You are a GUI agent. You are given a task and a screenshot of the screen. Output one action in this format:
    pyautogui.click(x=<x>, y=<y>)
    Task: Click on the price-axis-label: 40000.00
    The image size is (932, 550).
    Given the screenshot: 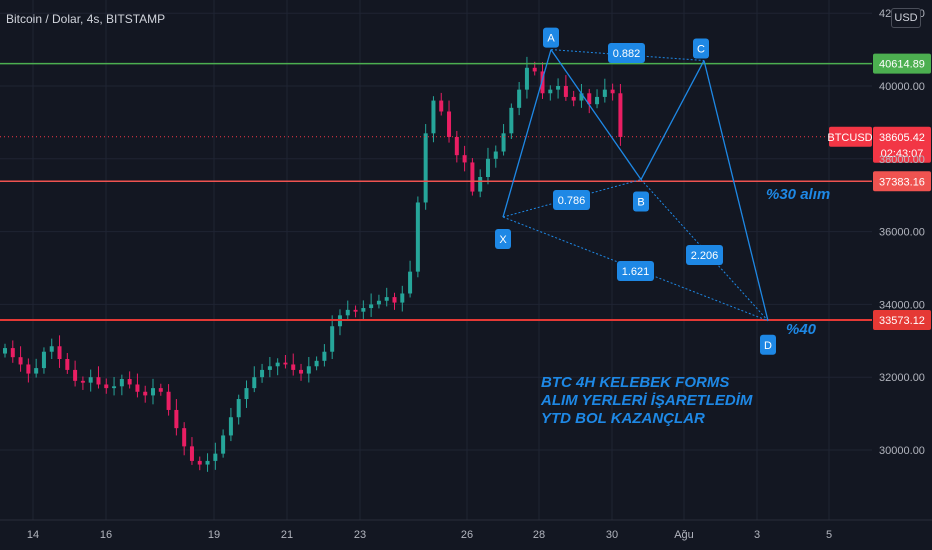 What is the action you would take?
    pyautogui.click(x=902, y=87)
    